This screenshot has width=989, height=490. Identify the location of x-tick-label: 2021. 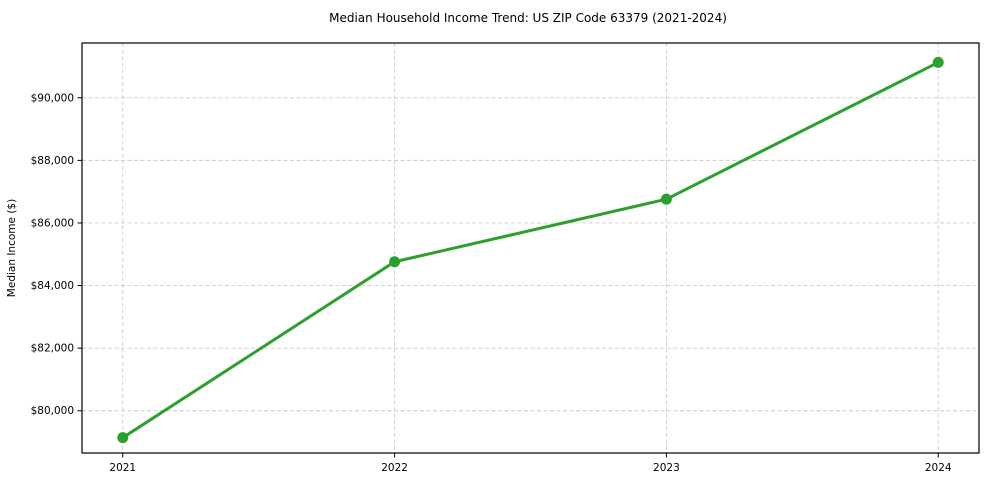
(122, 468).